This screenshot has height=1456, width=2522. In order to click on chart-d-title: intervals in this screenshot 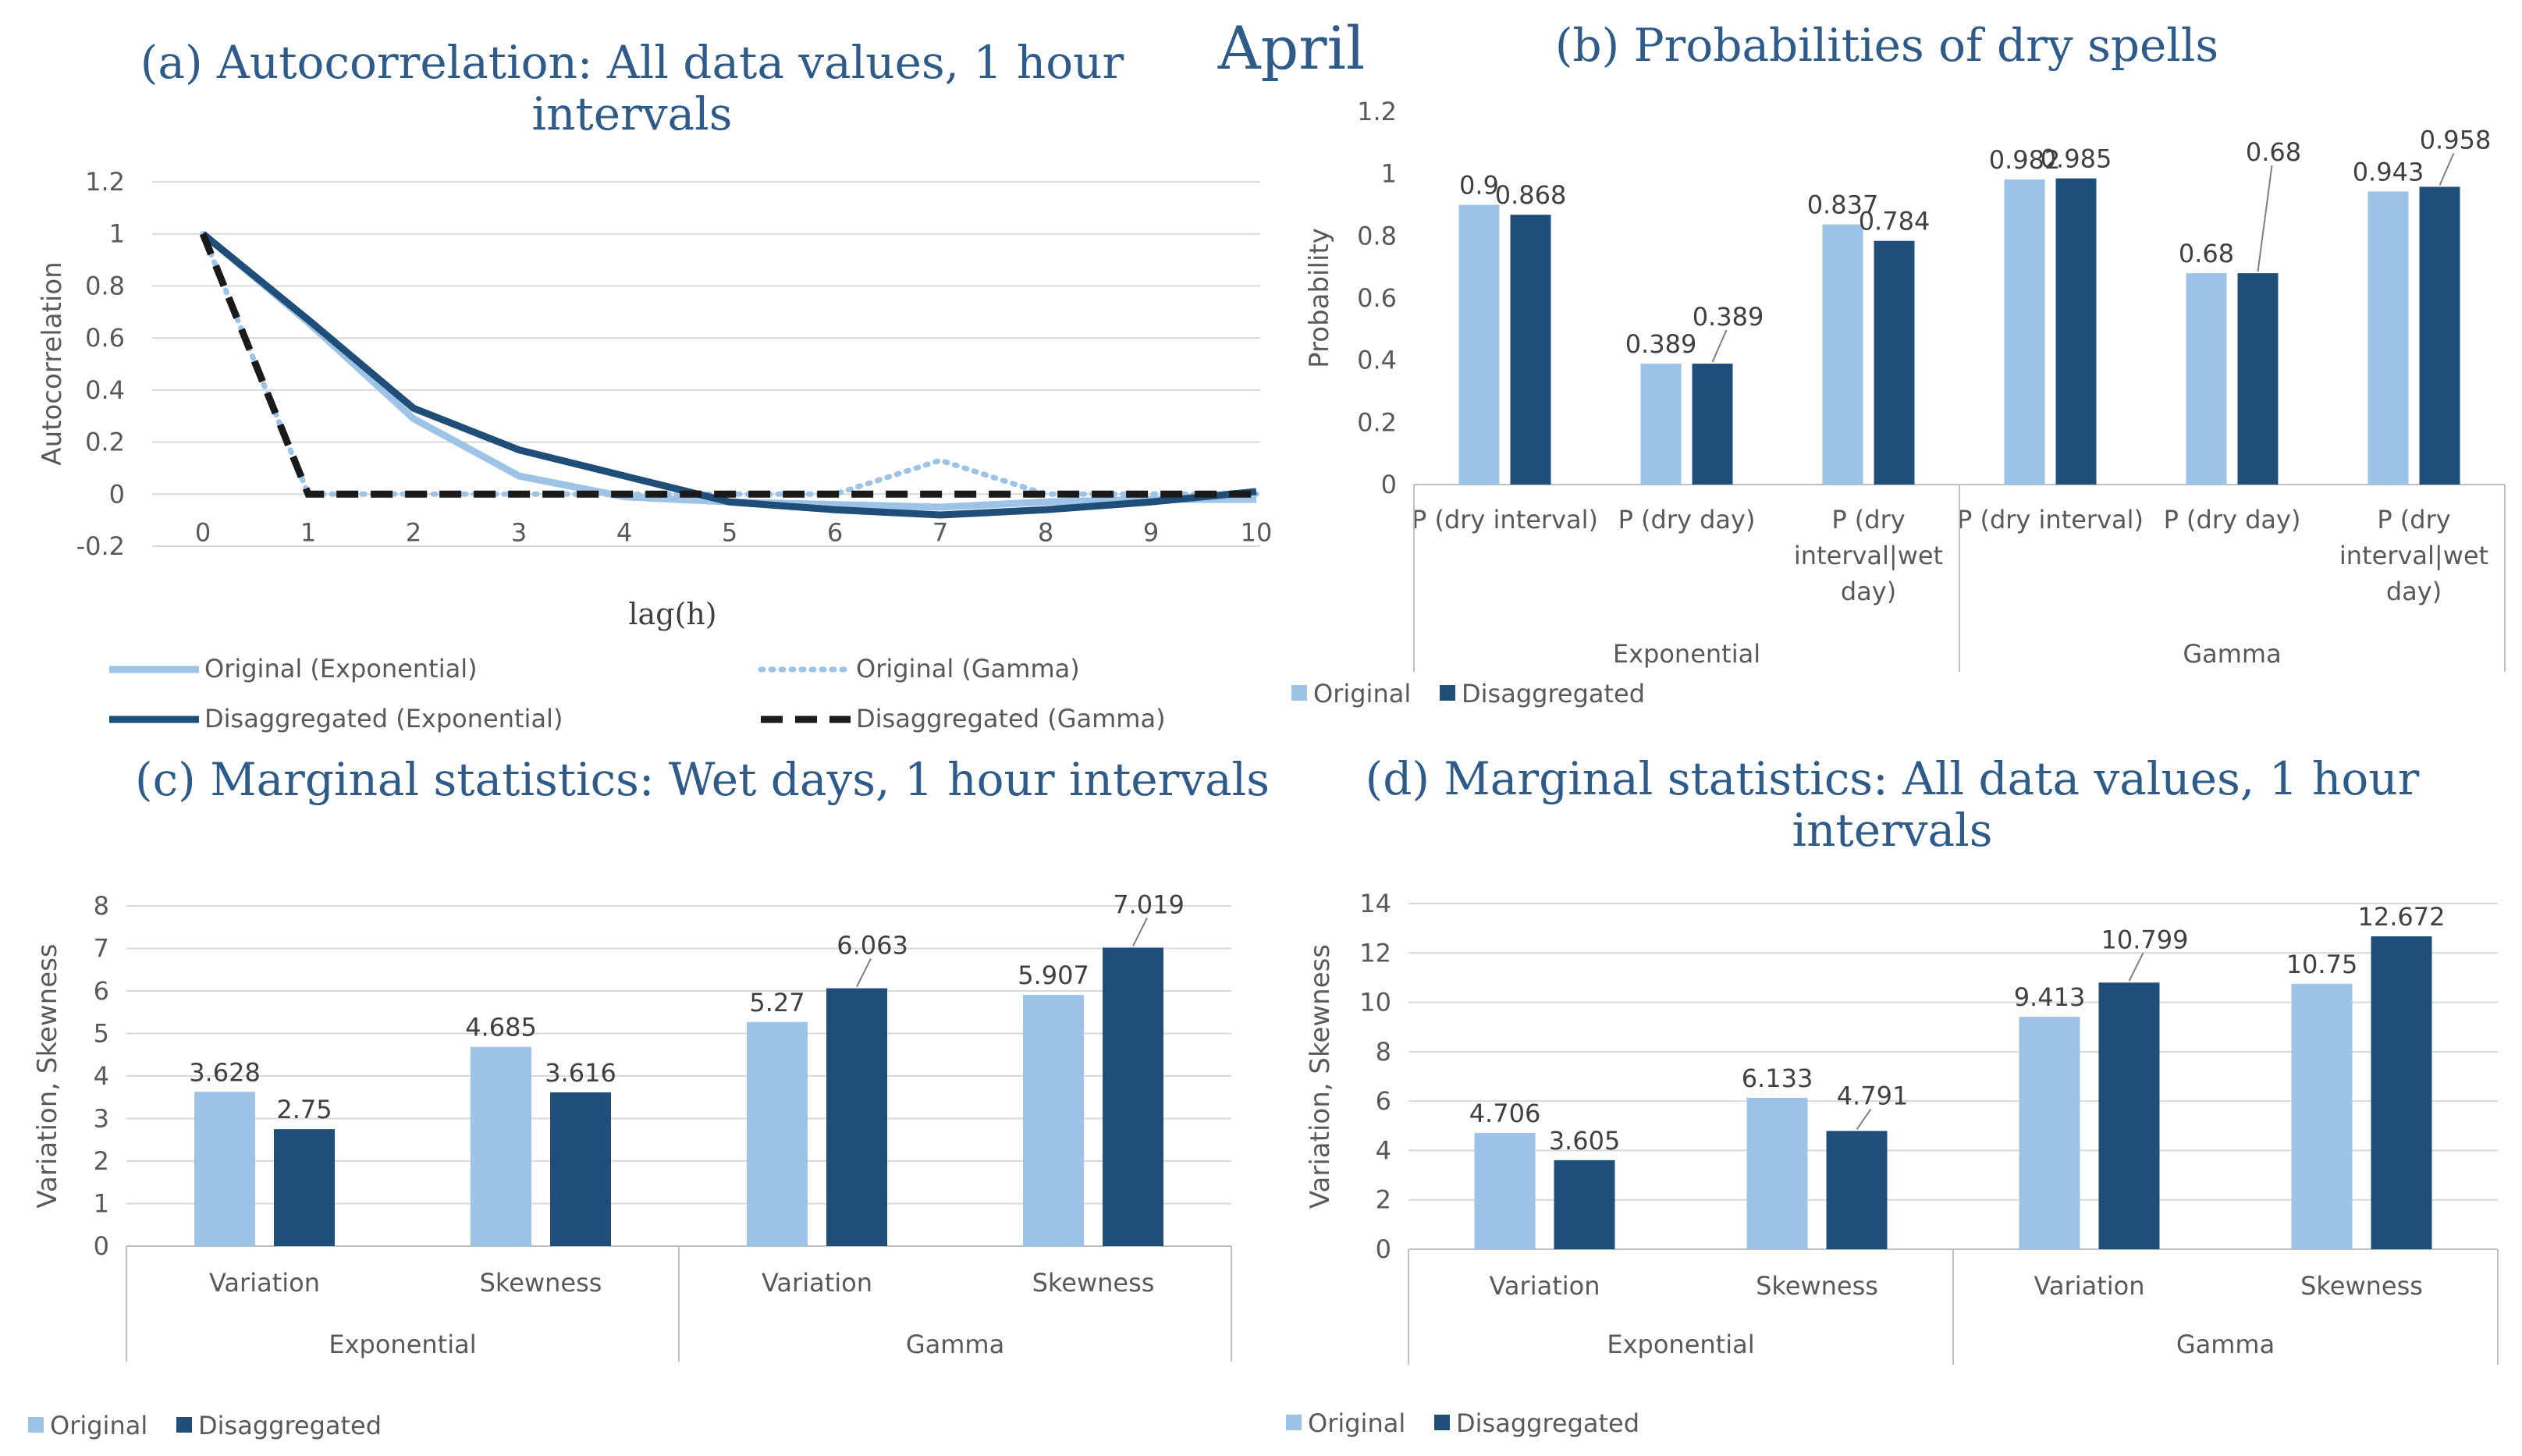, I will do `click(1892, 831)`.